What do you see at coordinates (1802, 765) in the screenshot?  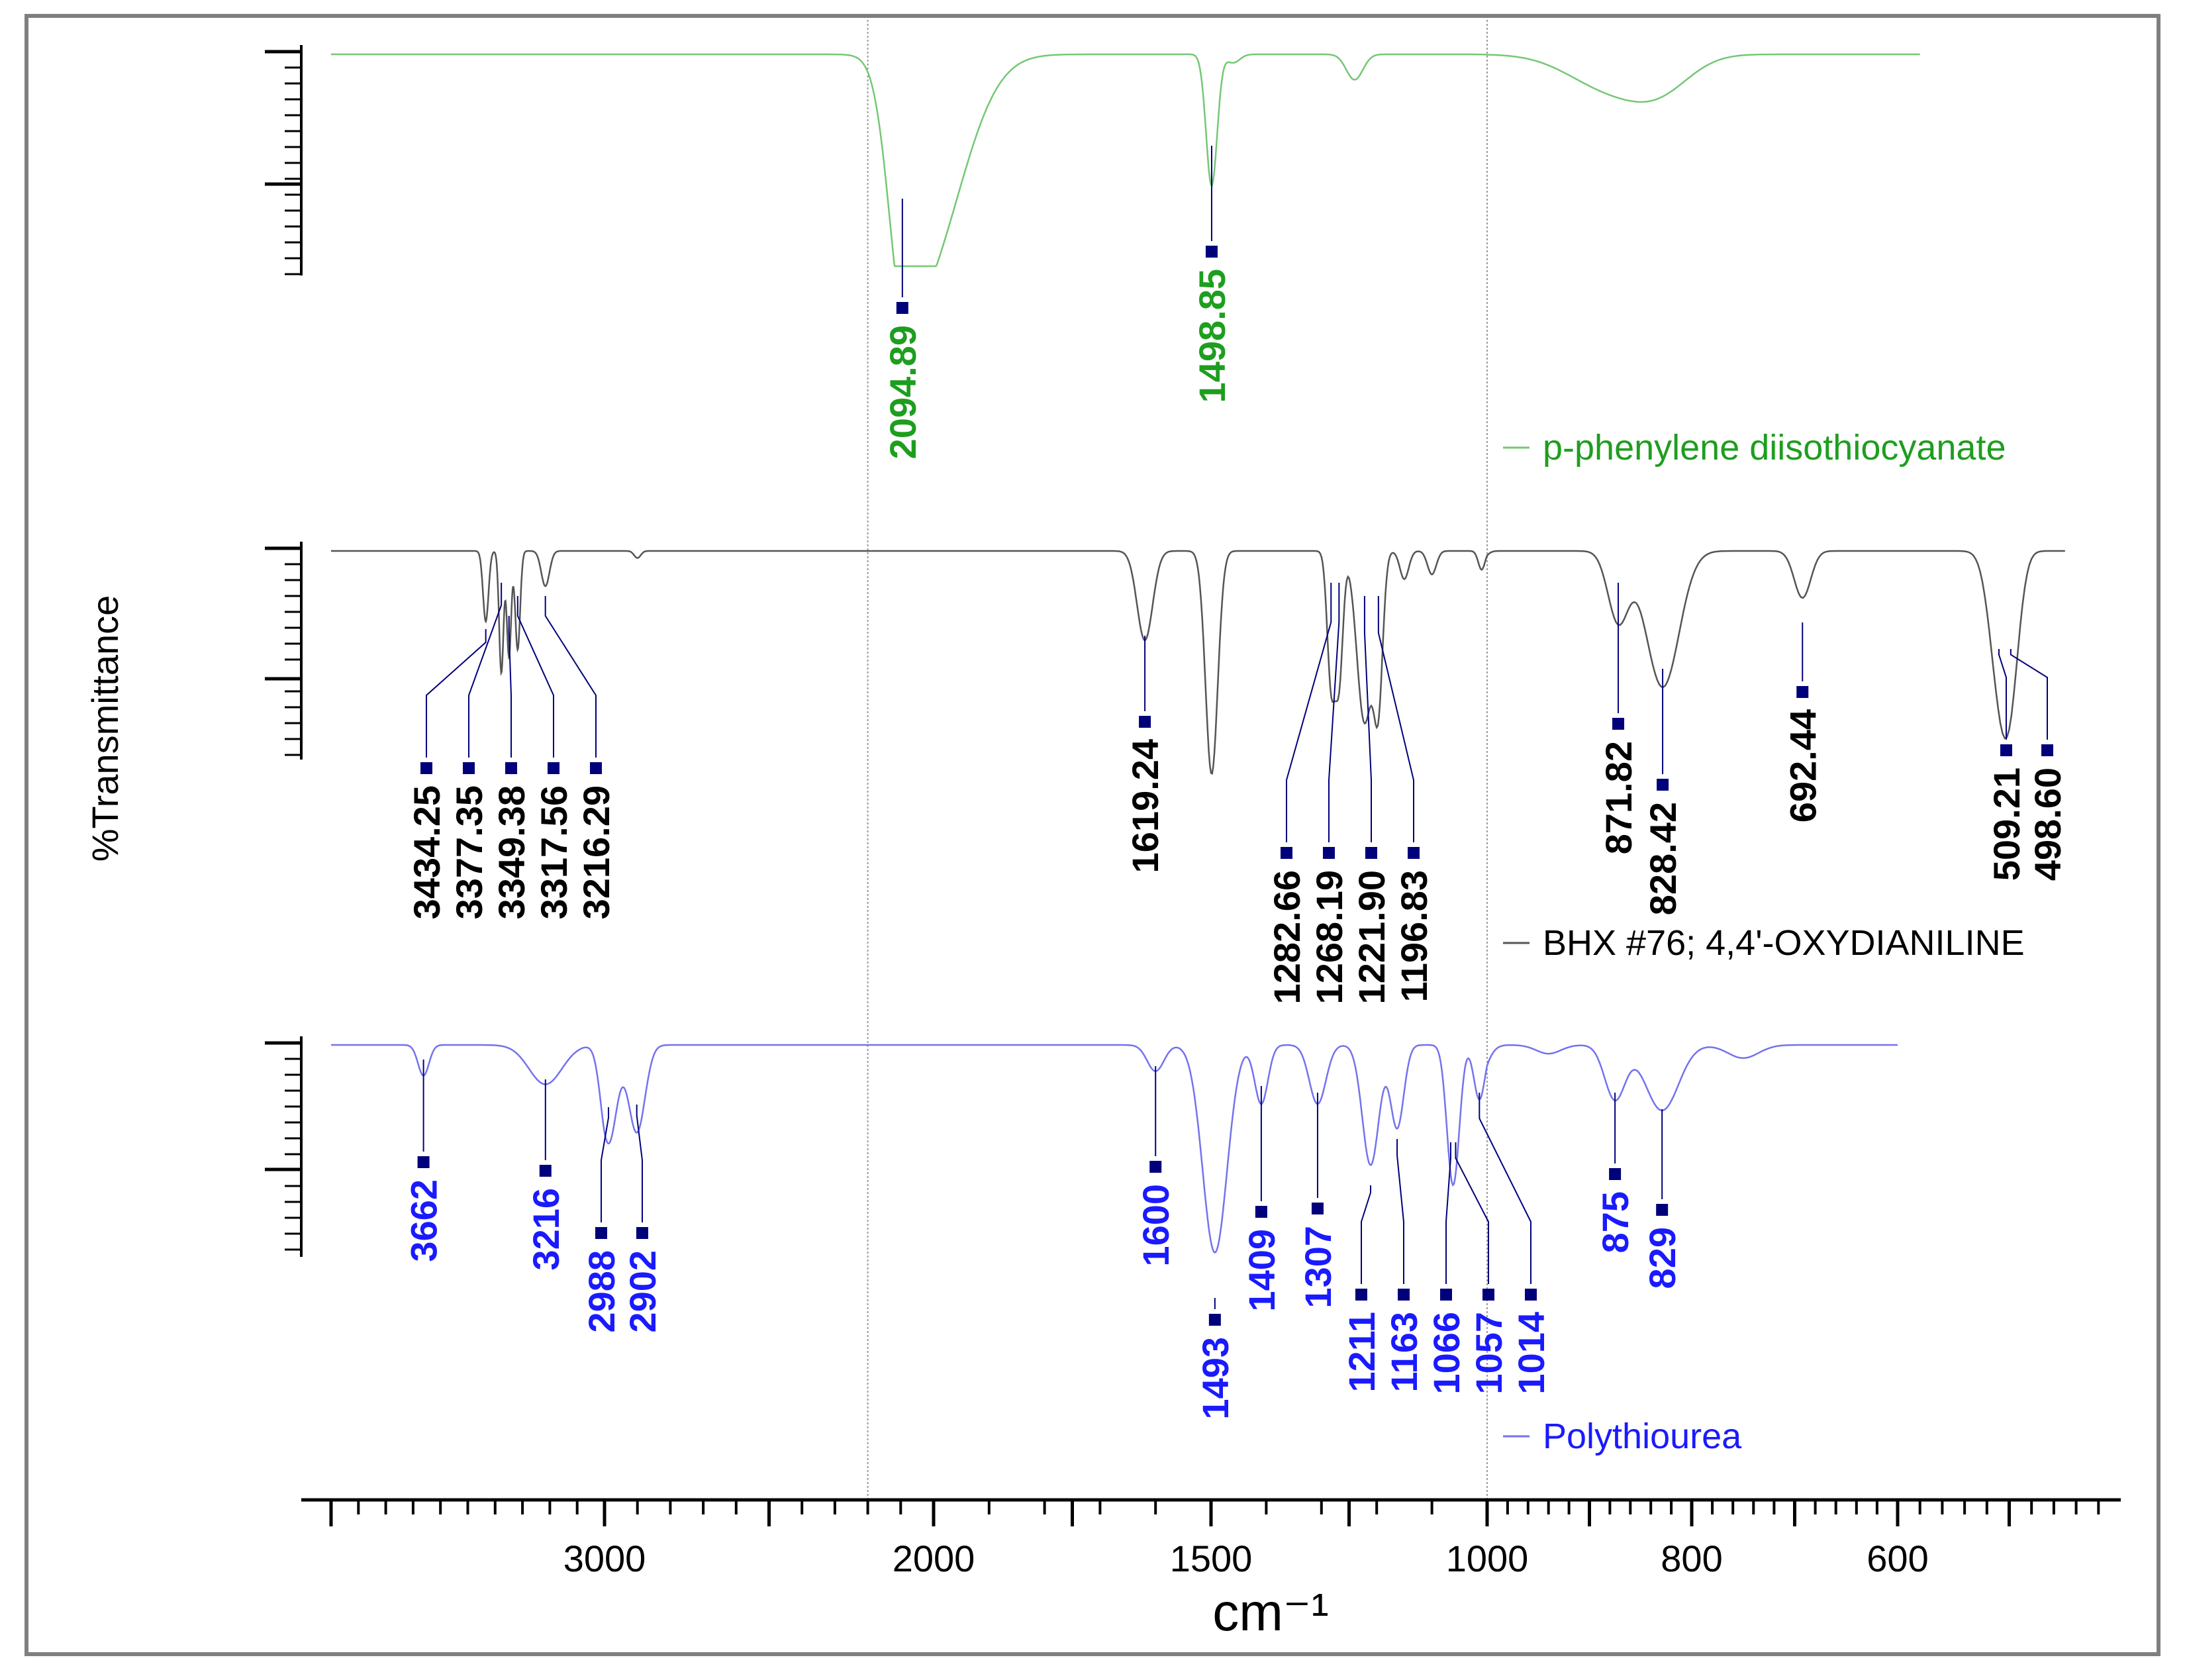 I see `peak-label: 692.44` at bounding box center [1802, 765].